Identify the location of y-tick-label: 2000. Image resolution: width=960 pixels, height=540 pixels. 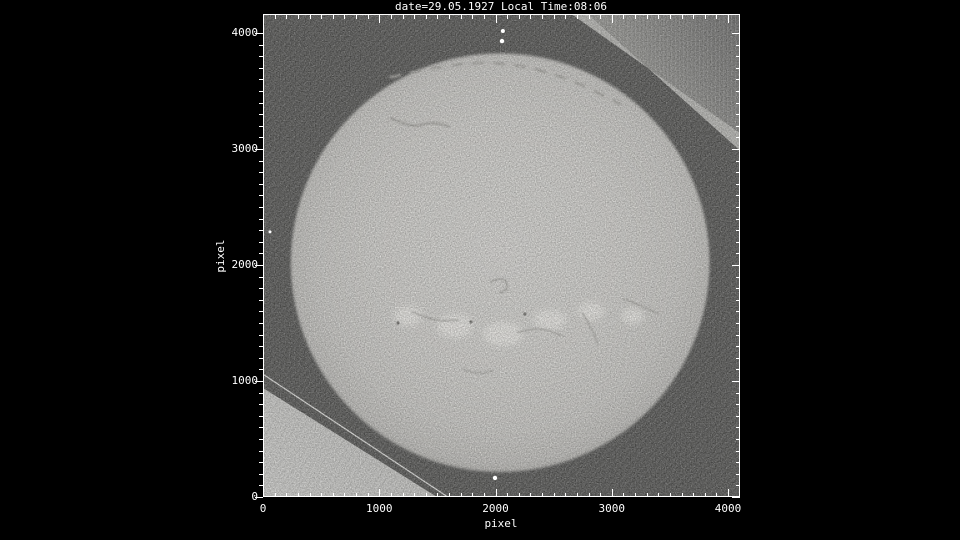
(245, 264).